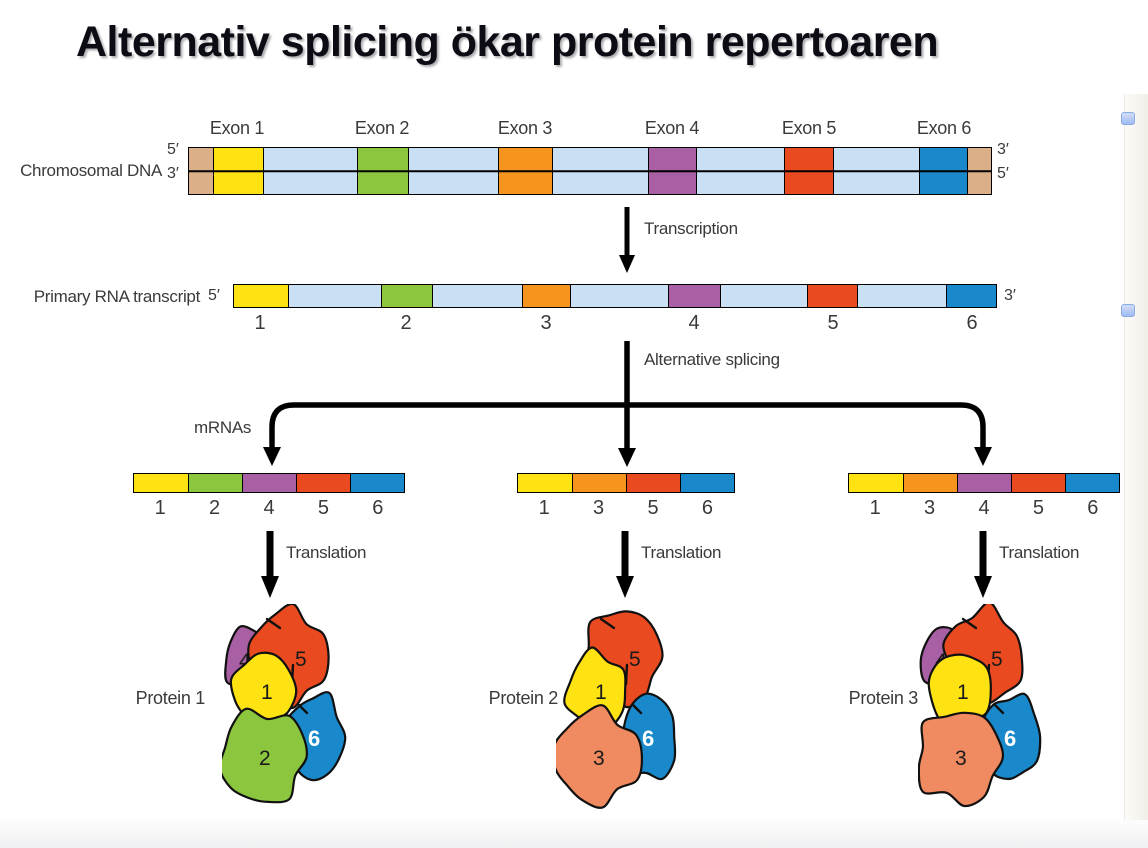 This screenshot has height=848, width=1148. Describe the element at coordinates (525, 128) in the screenshot. I see `exon-label-3: Exon 3` at that location.